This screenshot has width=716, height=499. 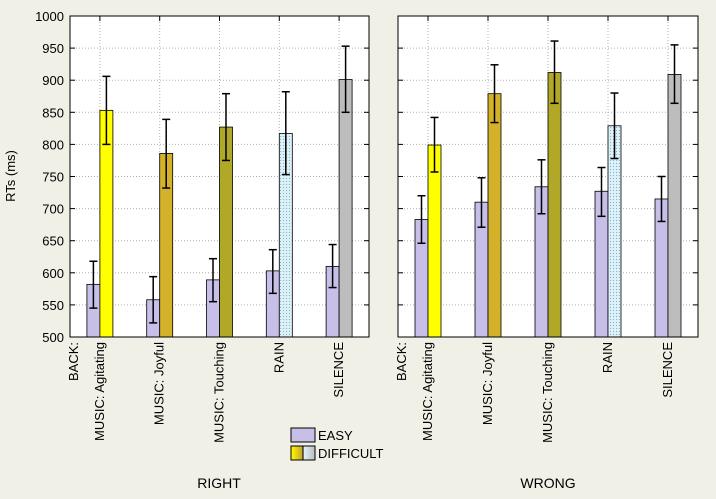 I want to click on legend-swatch-difficult, so click(x=303, y=453).